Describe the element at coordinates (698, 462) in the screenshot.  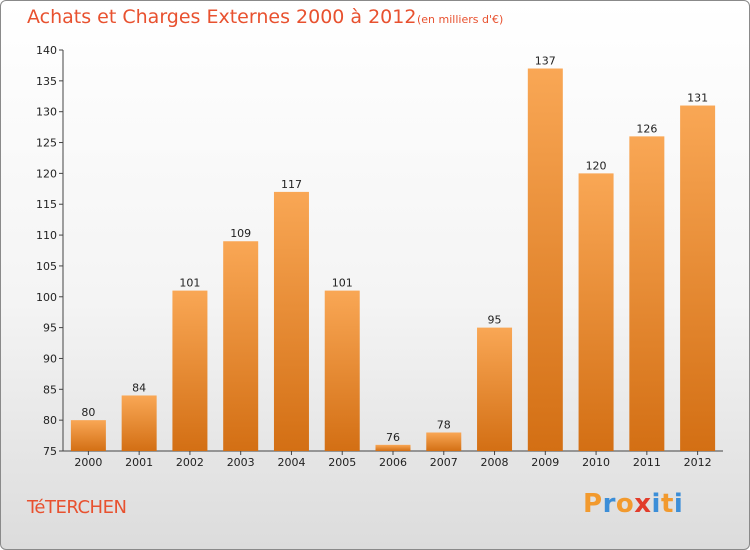
I see `x-tick-label-2012: 2012` at that location.